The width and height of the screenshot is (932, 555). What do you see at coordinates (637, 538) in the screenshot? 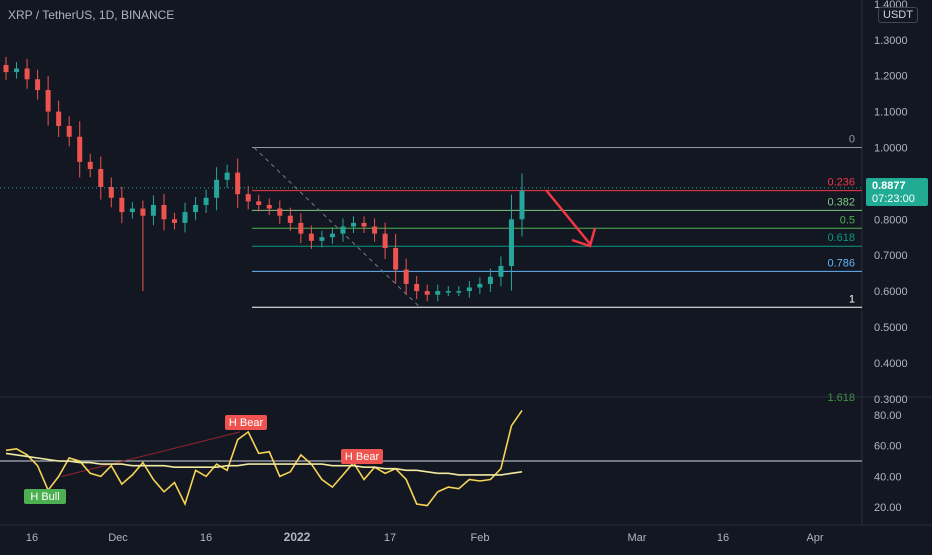
I see `time-tick-label: Mar` at bounding box center [637, 538].